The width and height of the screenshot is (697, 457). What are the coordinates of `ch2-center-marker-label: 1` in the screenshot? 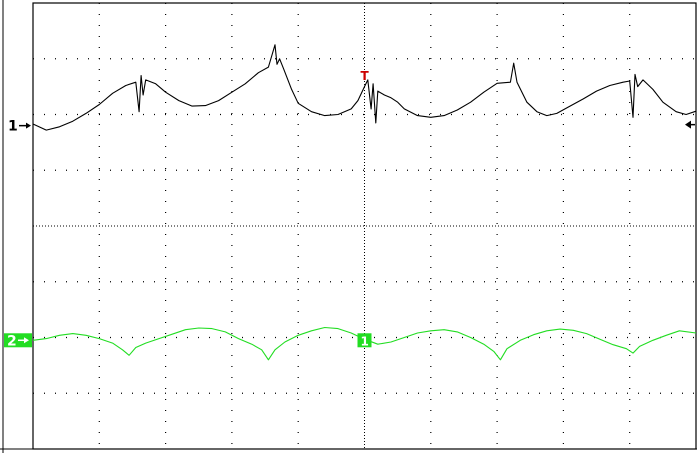 It's located at (365, 341).